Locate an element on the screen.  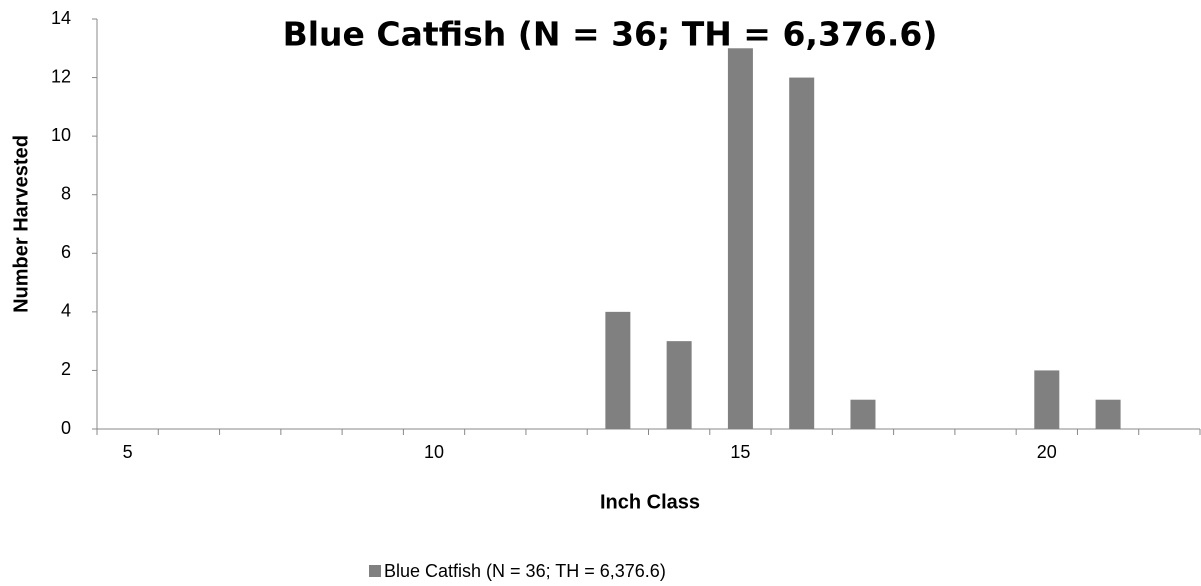
legend-swatch is located at coordinates (375, 571).